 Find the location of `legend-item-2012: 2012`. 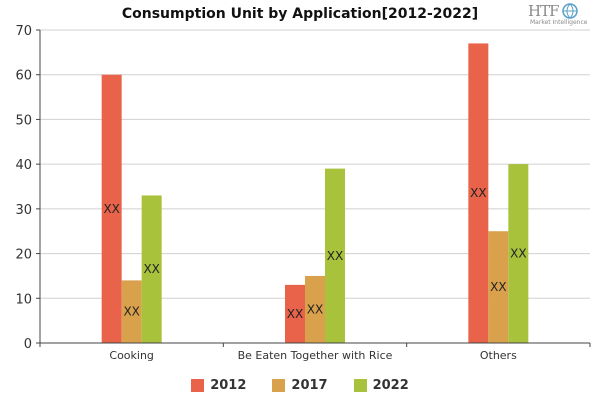

legend-item-2012: 2012 is located at coordinates (218, 385).